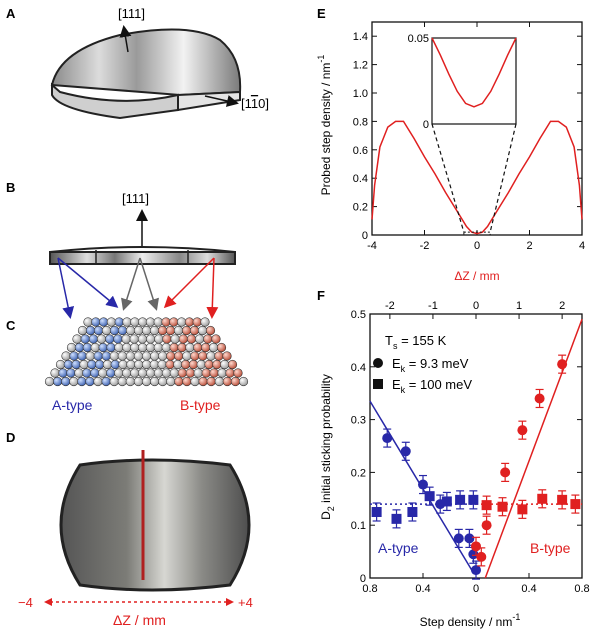  I want to click on e-xlabel: ΔZ / mm, so click(476, 276).